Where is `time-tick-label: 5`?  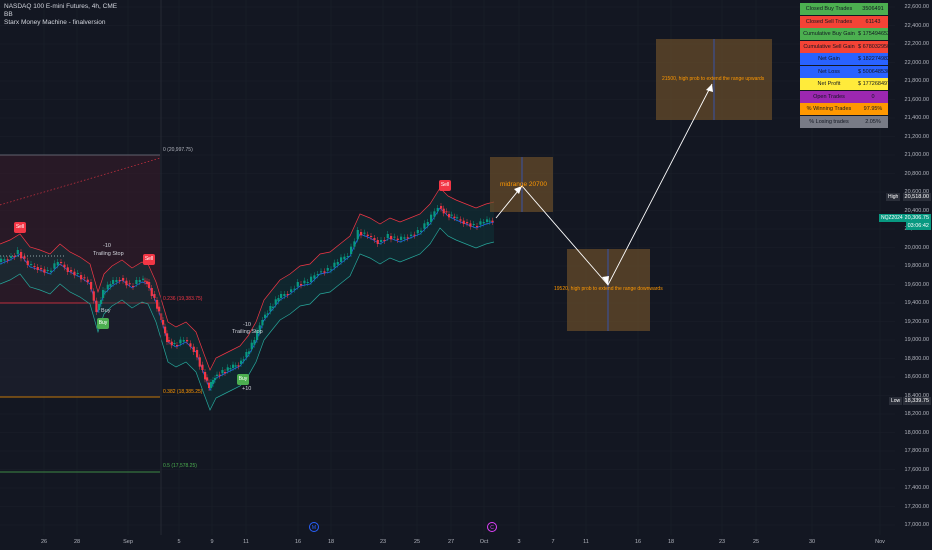 time-tick-label: 5 is located at coordinates (179, 542).